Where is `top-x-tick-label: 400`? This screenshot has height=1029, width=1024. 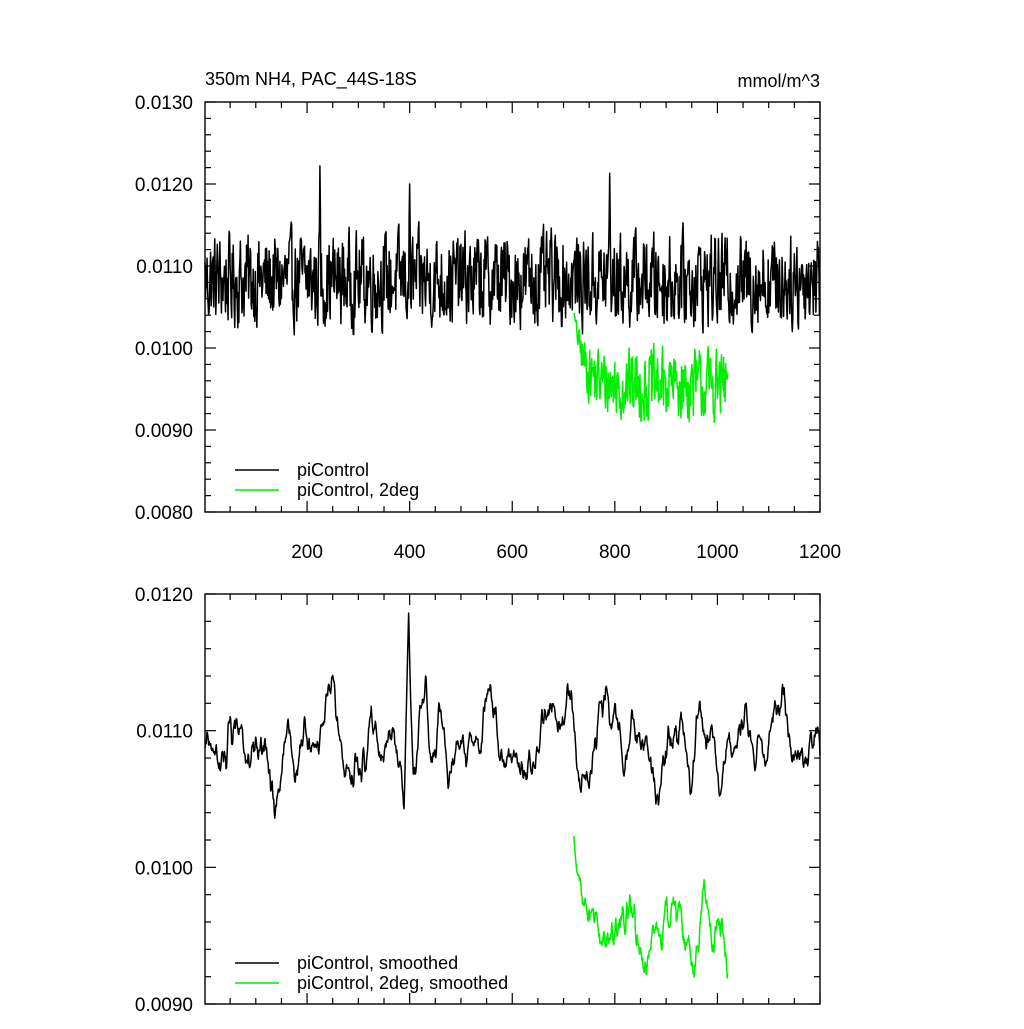
top-x-tick-label: 400 is located at coordinates (410, 552).